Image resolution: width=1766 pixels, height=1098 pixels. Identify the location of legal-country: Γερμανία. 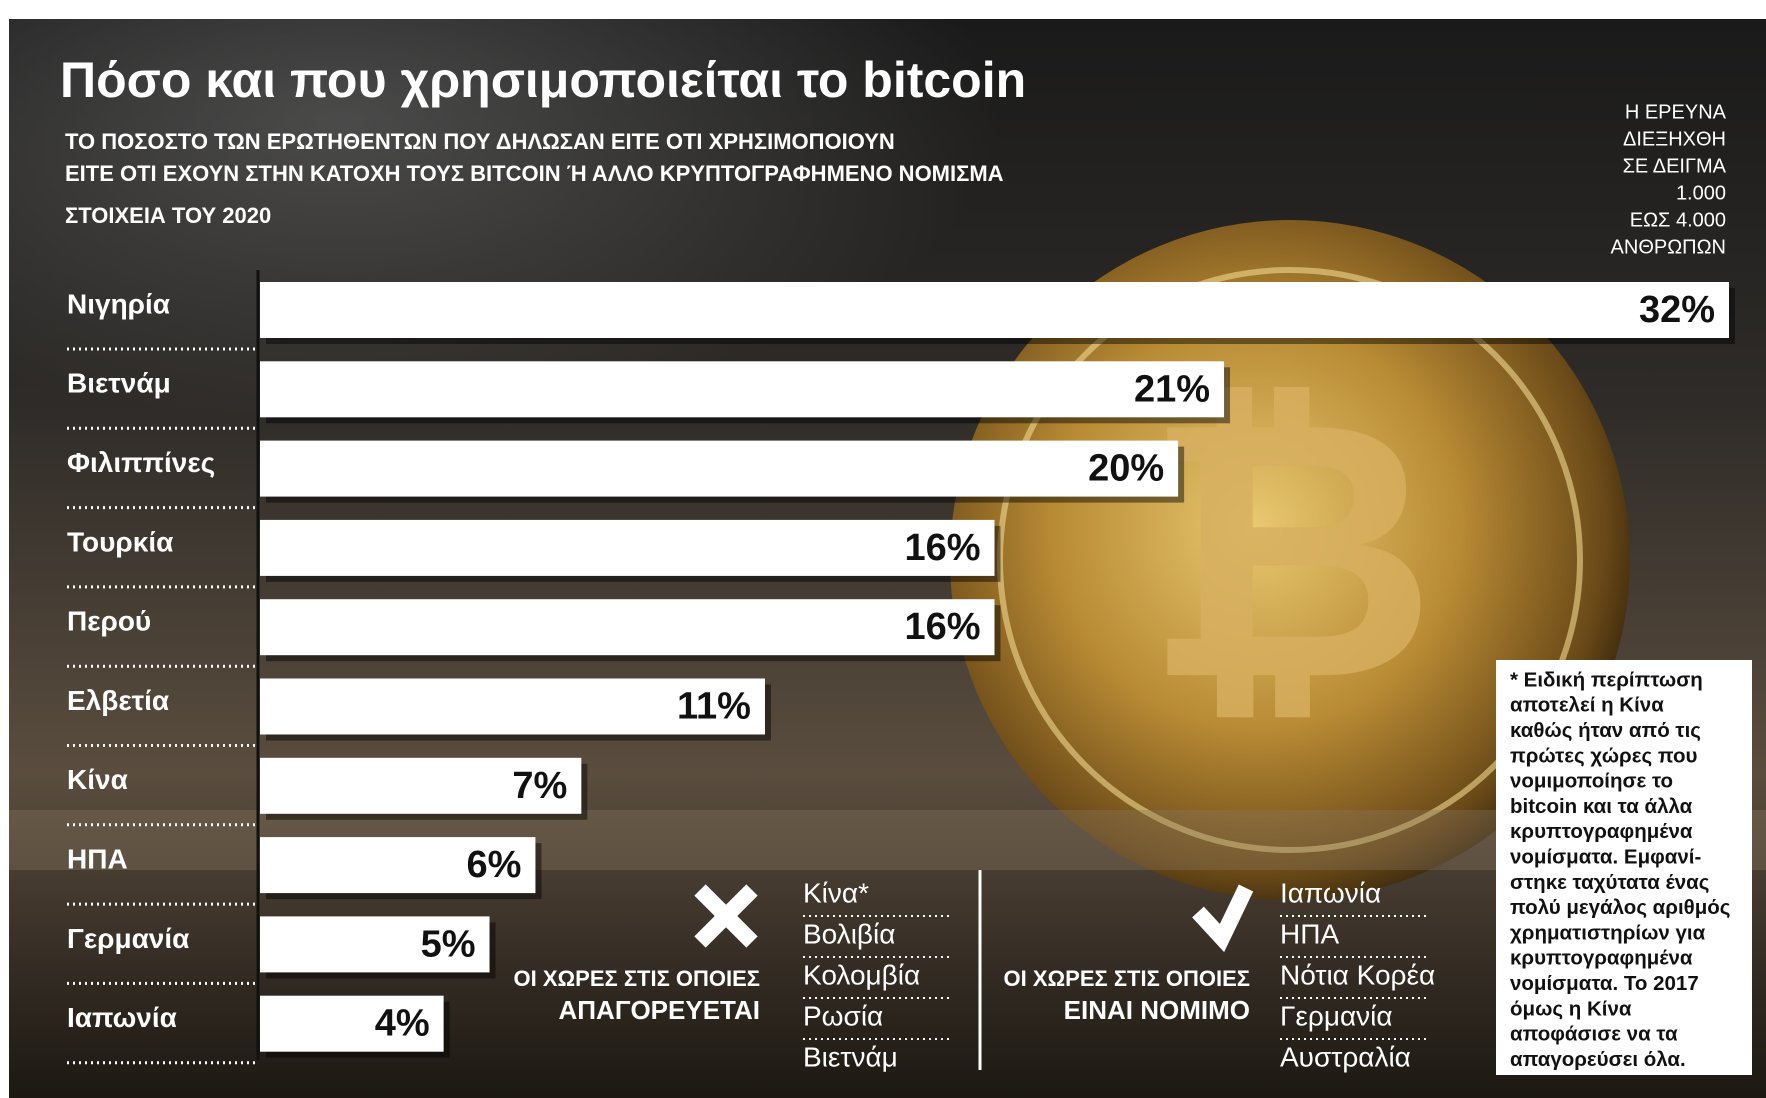
(1336, 1015).